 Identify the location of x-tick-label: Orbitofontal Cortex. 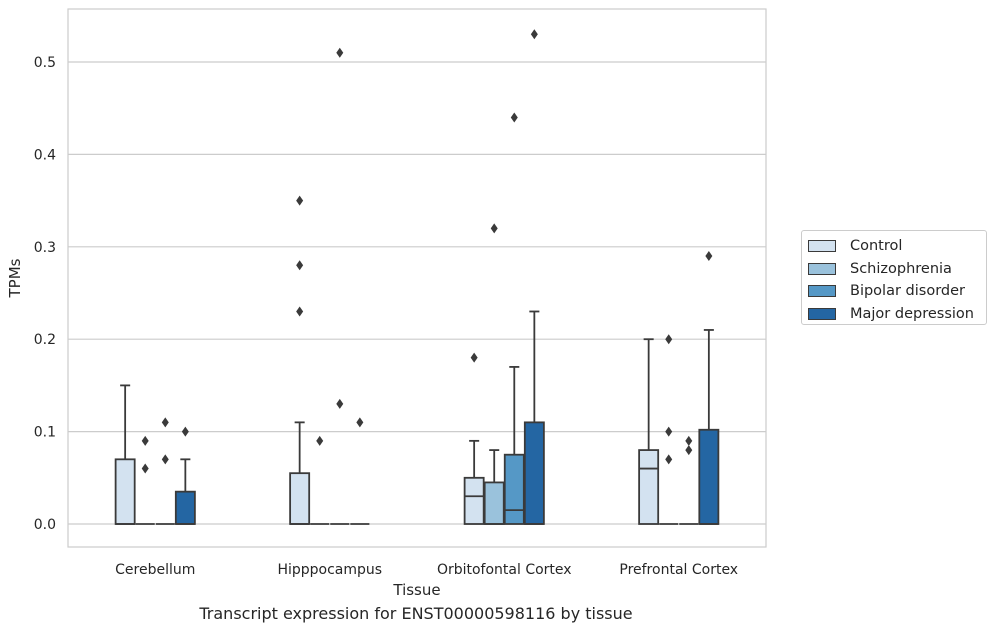
(504, 570).